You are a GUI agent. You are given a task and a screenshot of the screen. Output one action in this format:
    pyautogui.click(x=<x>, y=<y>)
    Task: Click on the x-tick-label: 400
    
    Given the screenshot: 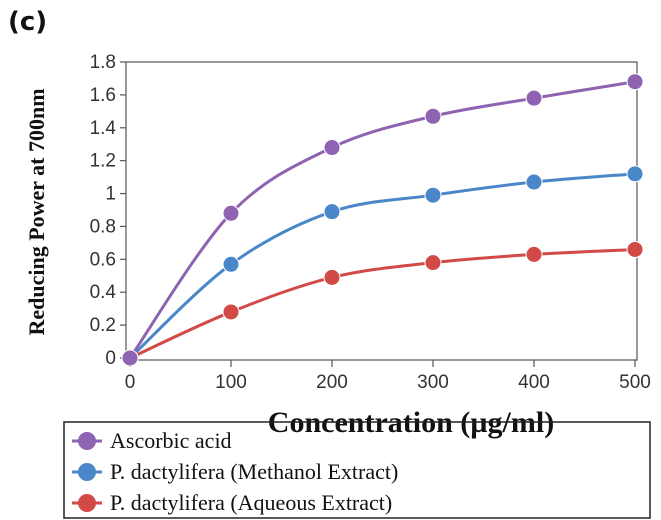 What is the action you would take?
    pyautogui.click(x=534, y=382)
    